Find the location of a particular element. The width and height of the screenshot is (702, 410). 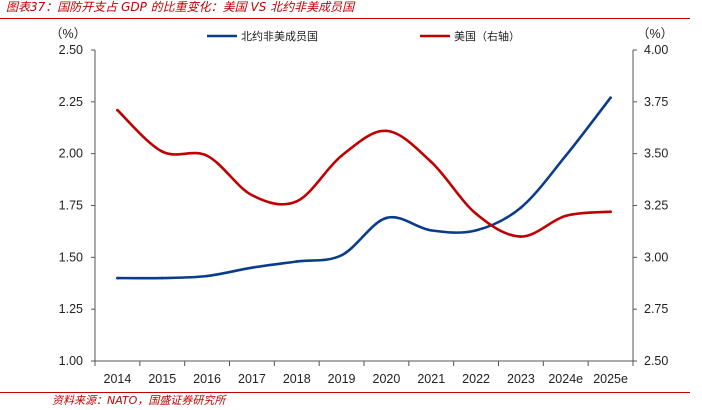

left-axis-tick-label: 2.50 is located at coordinates (71, 50).